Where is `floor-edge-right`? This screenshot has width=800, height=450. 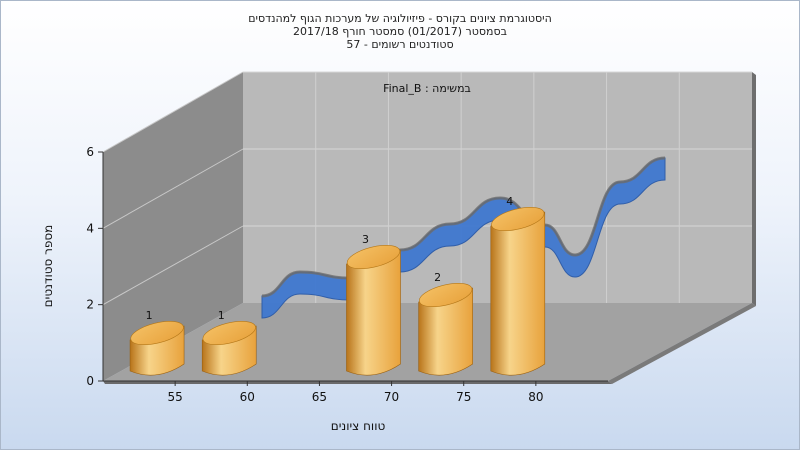 floor-edge-right is located at coordinates (682, 343).